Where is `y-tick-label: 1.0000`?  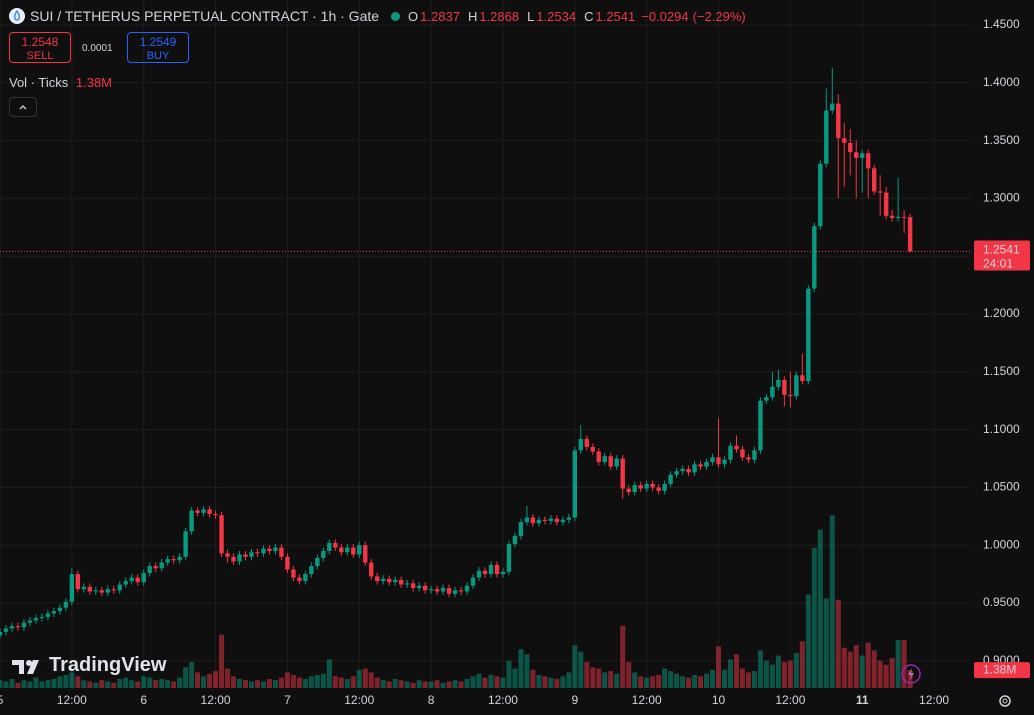 y-tick-label: 1.0000 is located at coordinates (1001, 544).